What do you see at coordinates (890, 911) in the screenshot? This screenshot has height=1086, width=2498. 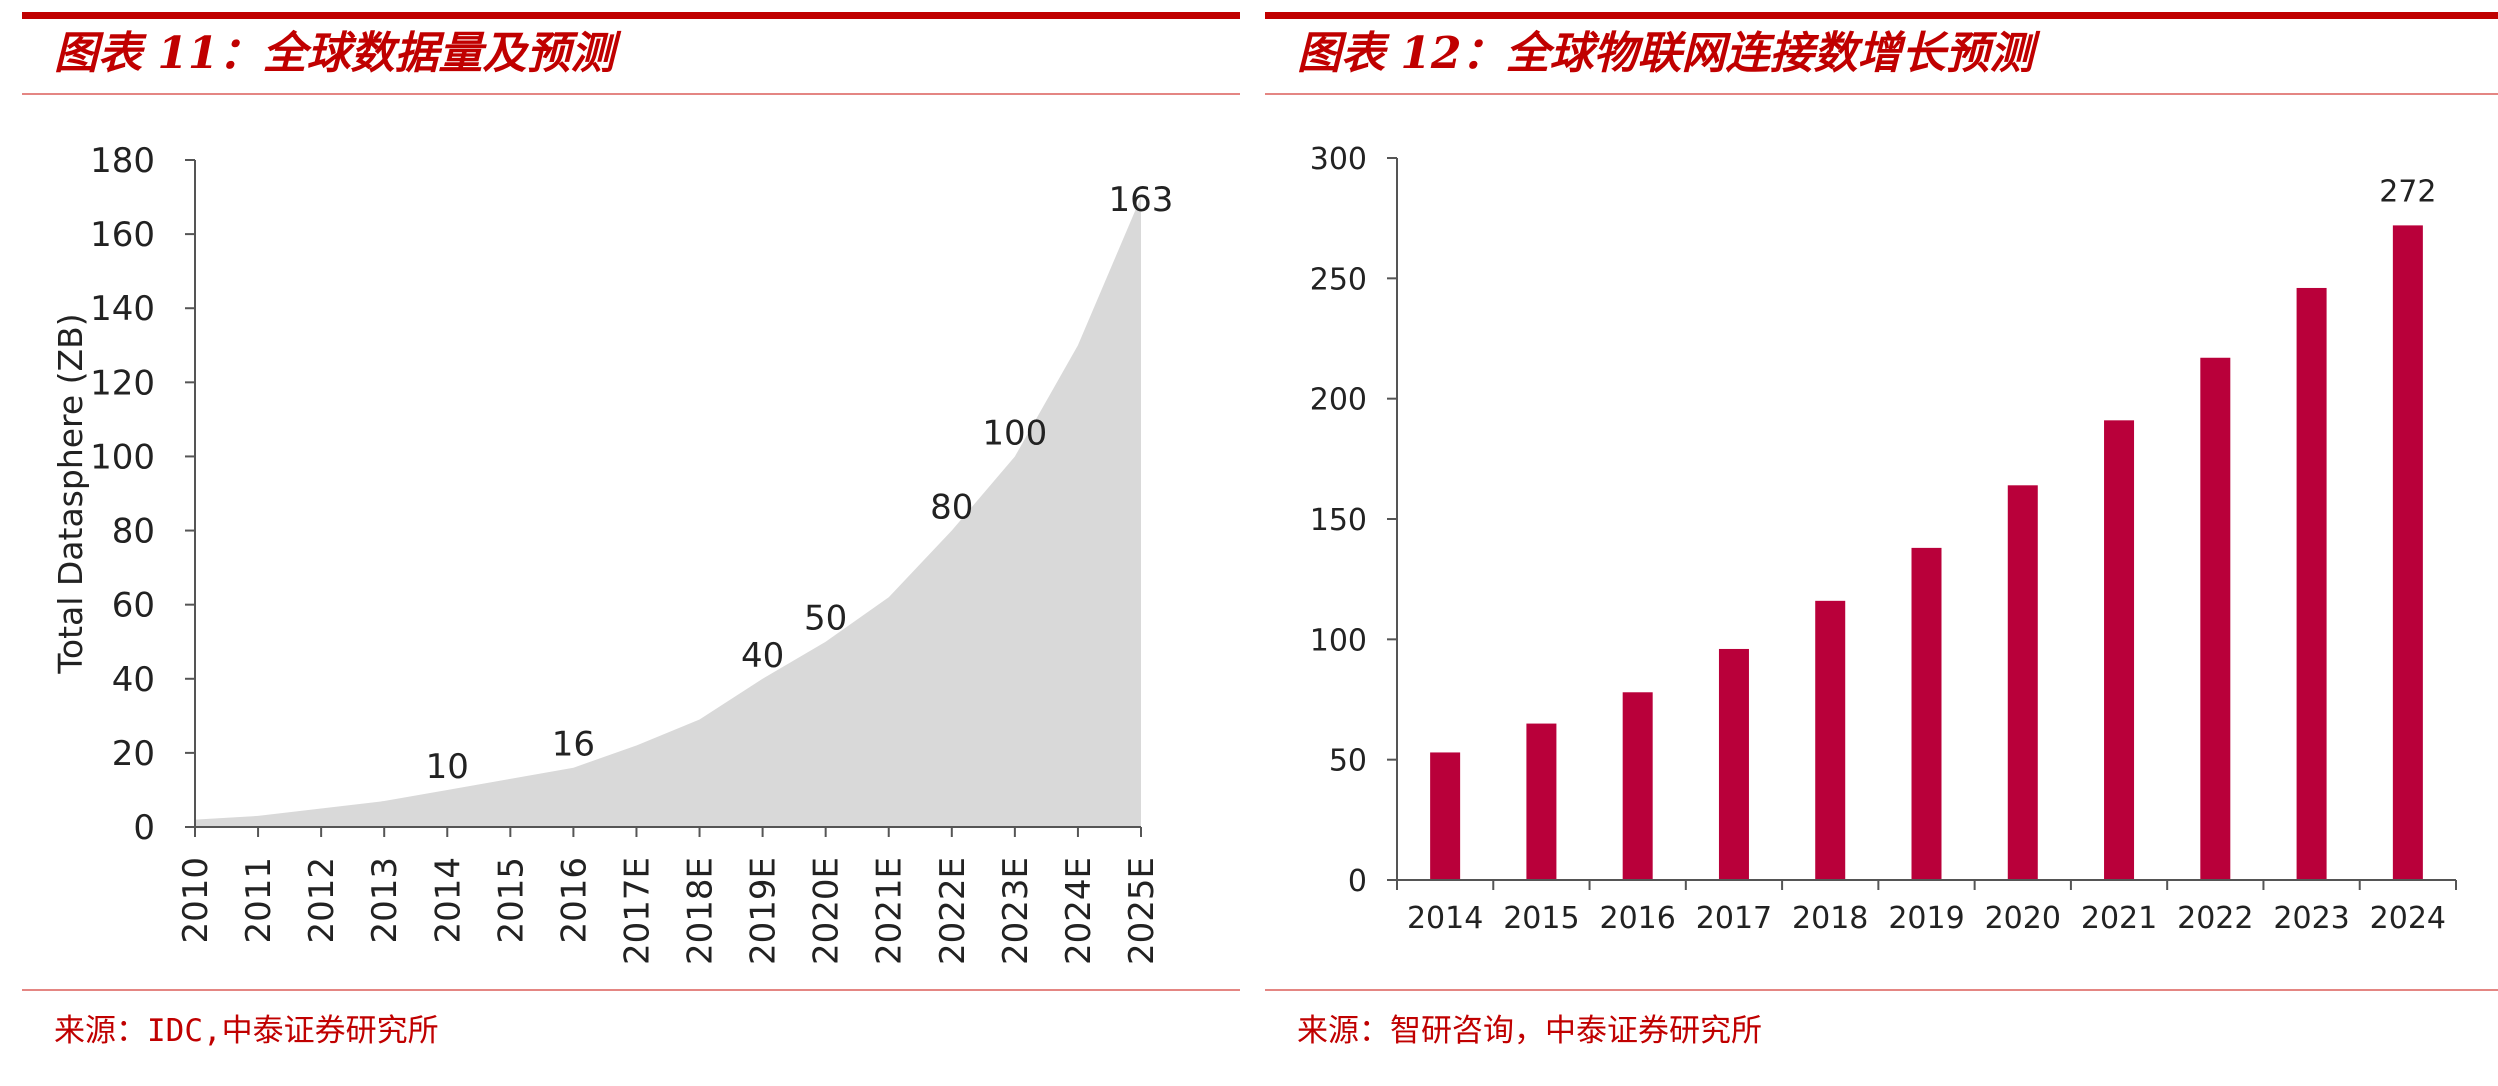 I see `x-tick-label: 2021E` at bounding box center [890, 911].